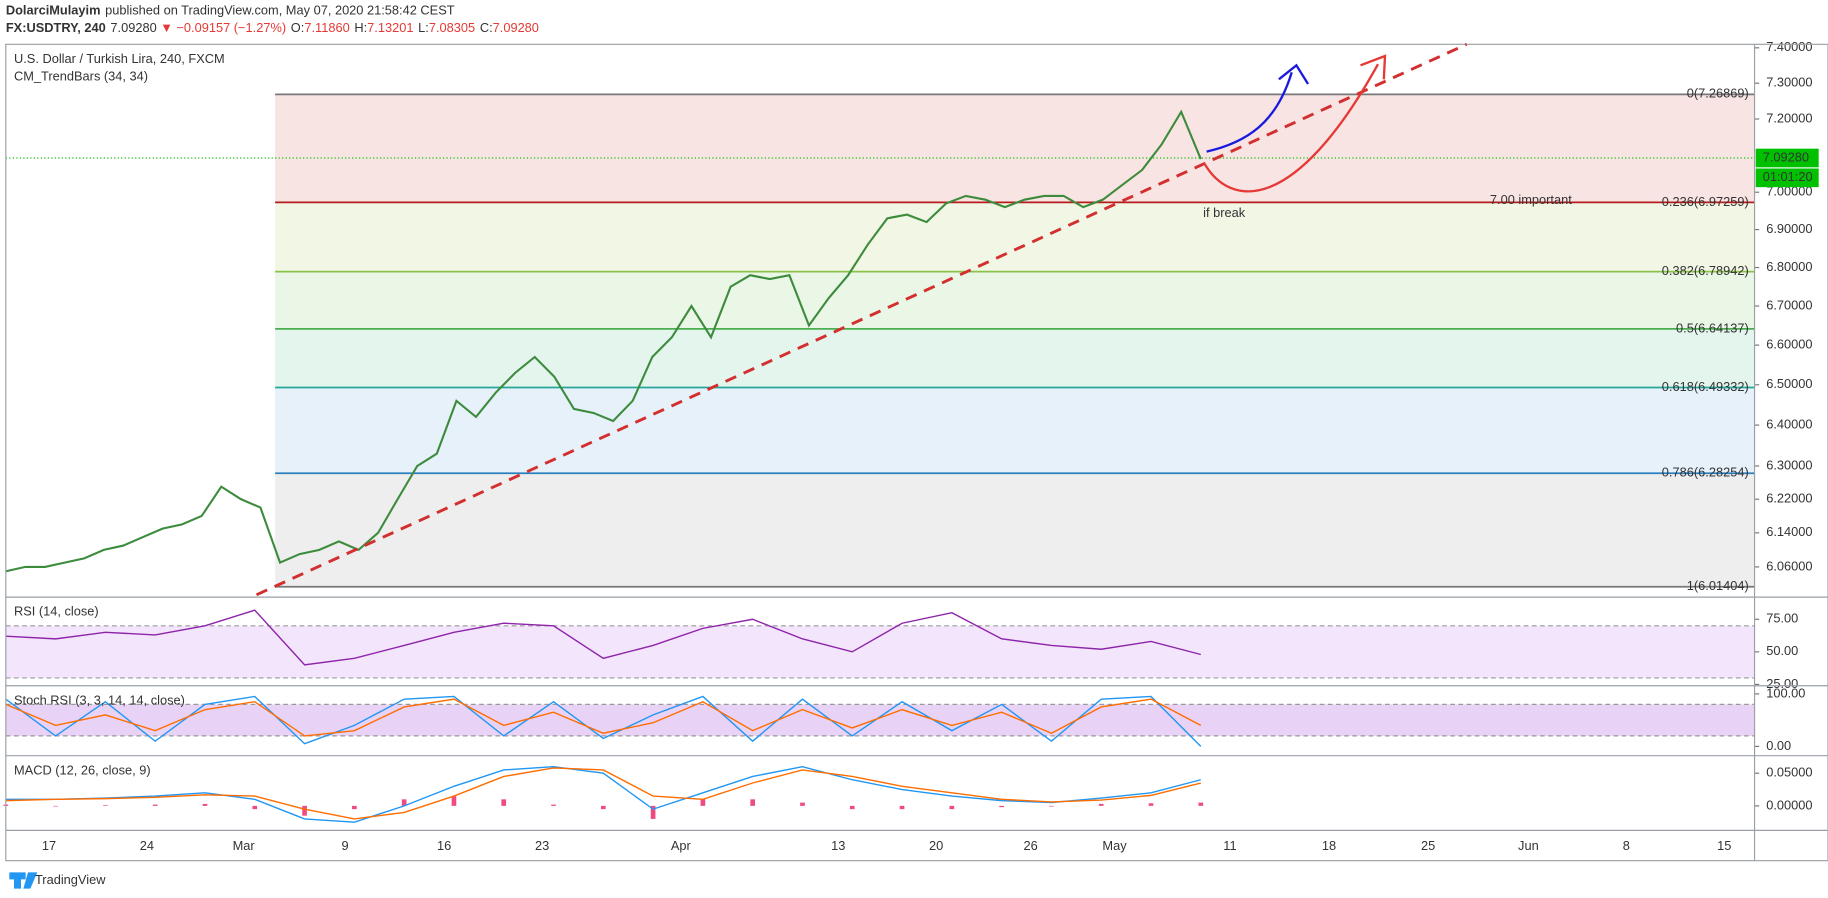 The image size is (1828, 898). What do you see at coordinates (326, 28) in the screenshot?
I see `ohlc-value: 7.11860` at bounding box center [326, 28].